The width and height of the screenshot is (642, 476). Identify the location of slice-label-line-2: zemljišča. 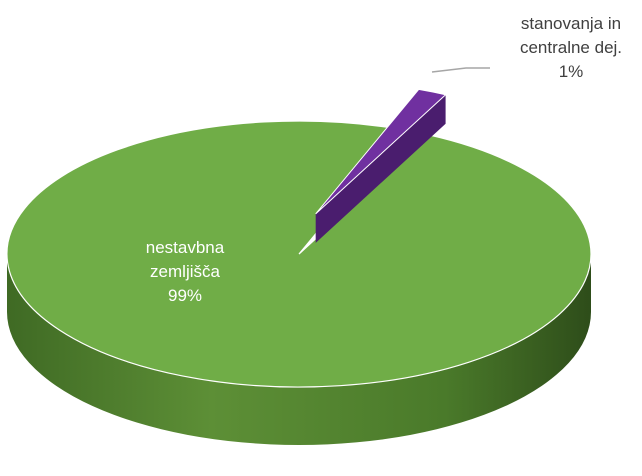
(185, 271).